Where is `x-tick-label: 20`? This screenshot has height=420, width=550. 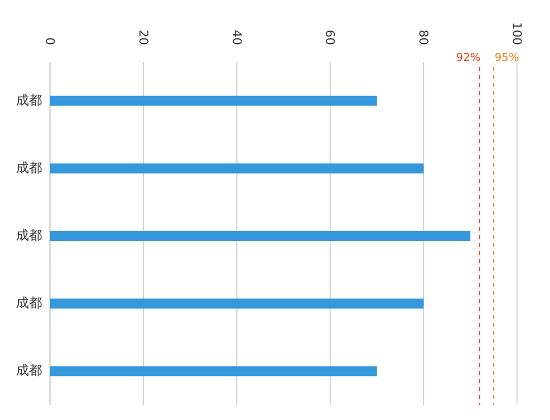 x-tick-label: 20 is located at coordinates (143, 37).